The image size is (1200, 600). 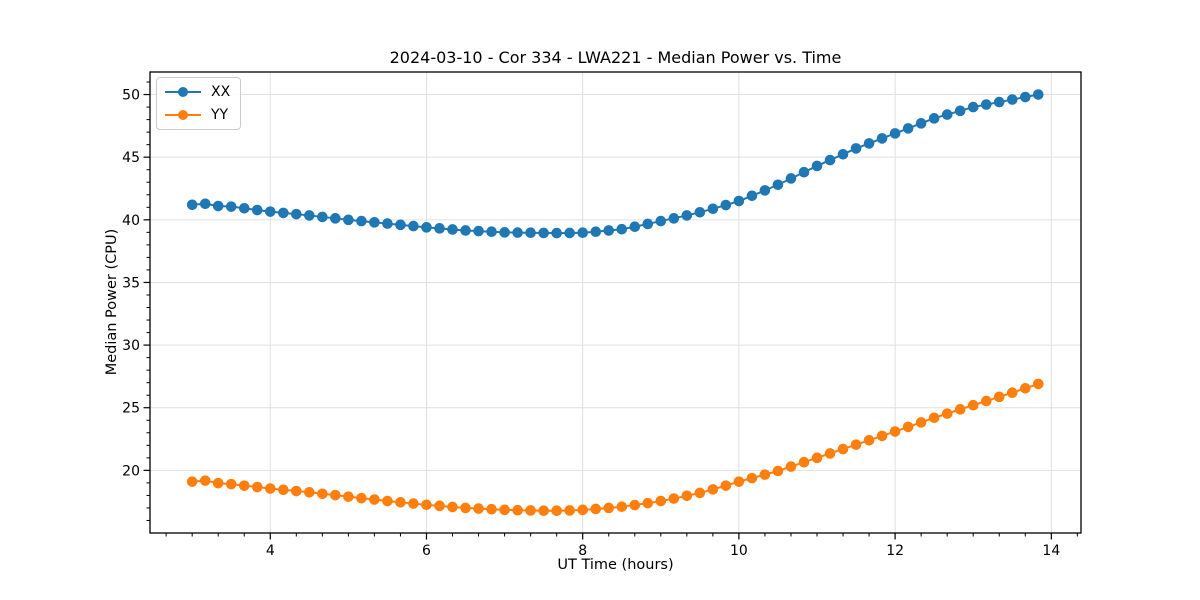 I want to click on y-tick-label: 40, so click(x=131, y=221).